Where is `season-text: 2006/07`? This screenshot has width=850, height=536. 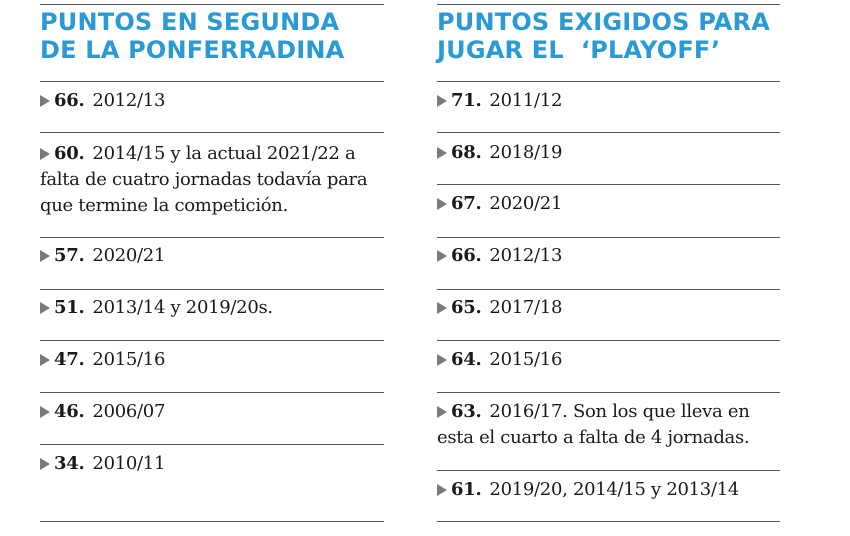
season-text: 2006/07 is located at coordinates (129, 411).